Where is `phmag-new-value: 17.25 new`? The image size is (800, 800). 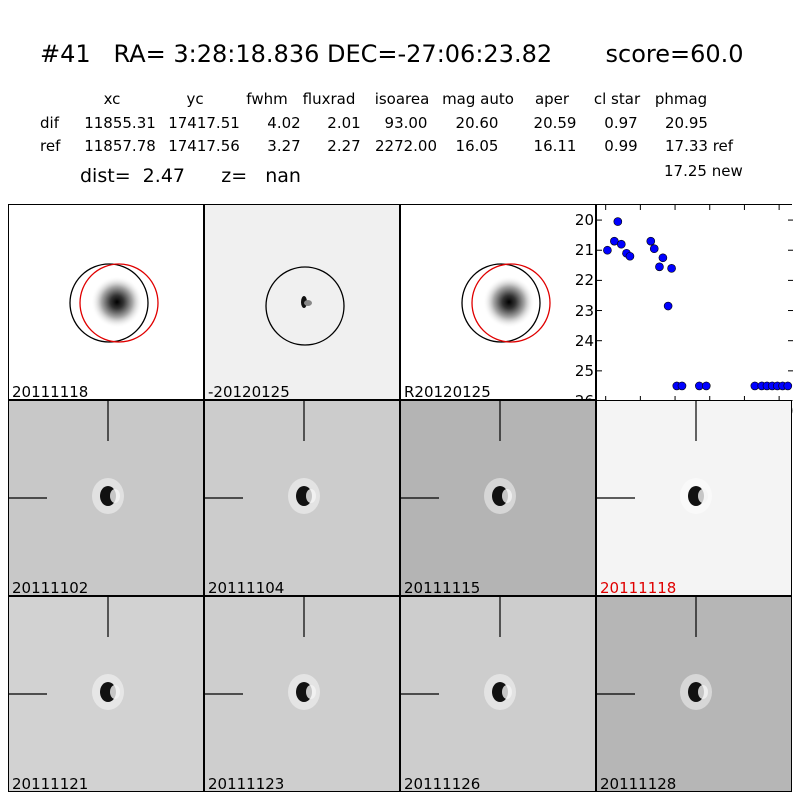 phmag-new-value: 17.25 new is located at coordinates (703, 171).